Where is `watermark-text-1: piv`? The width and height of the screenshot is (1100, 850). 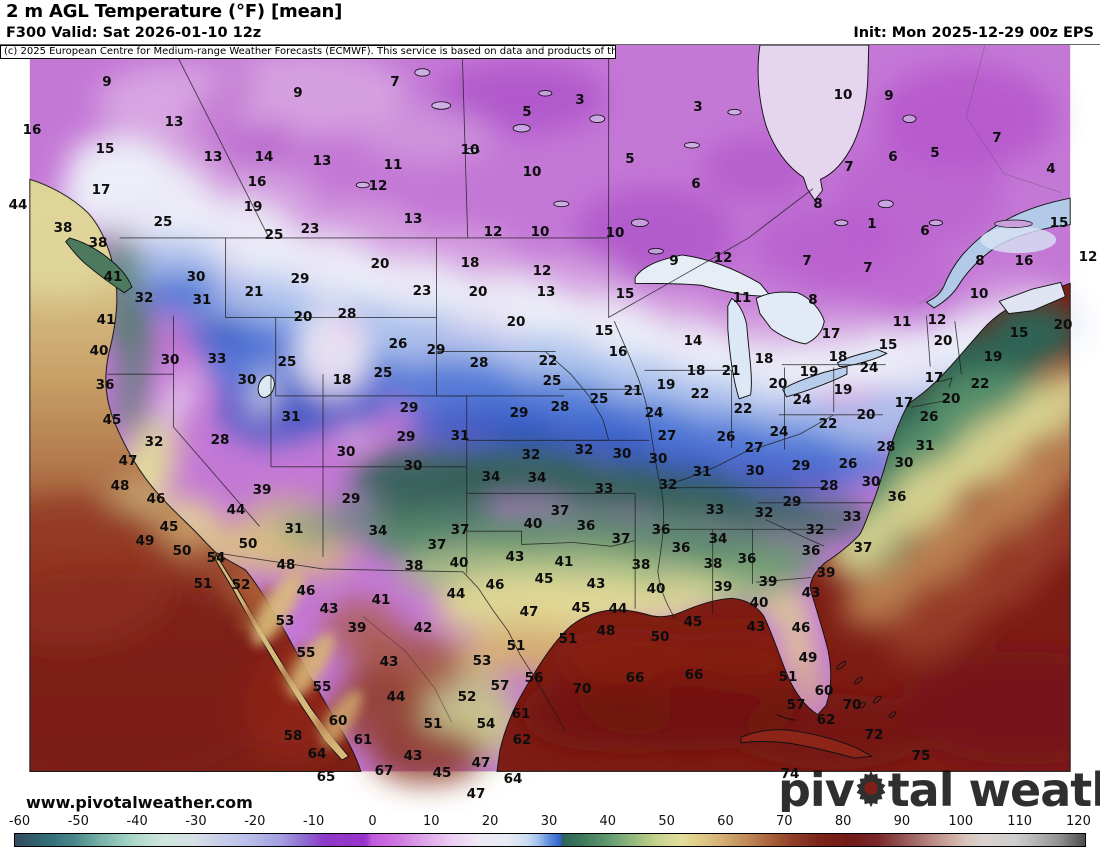 watermark-text-1: piv is located at coordinates (816, 789).